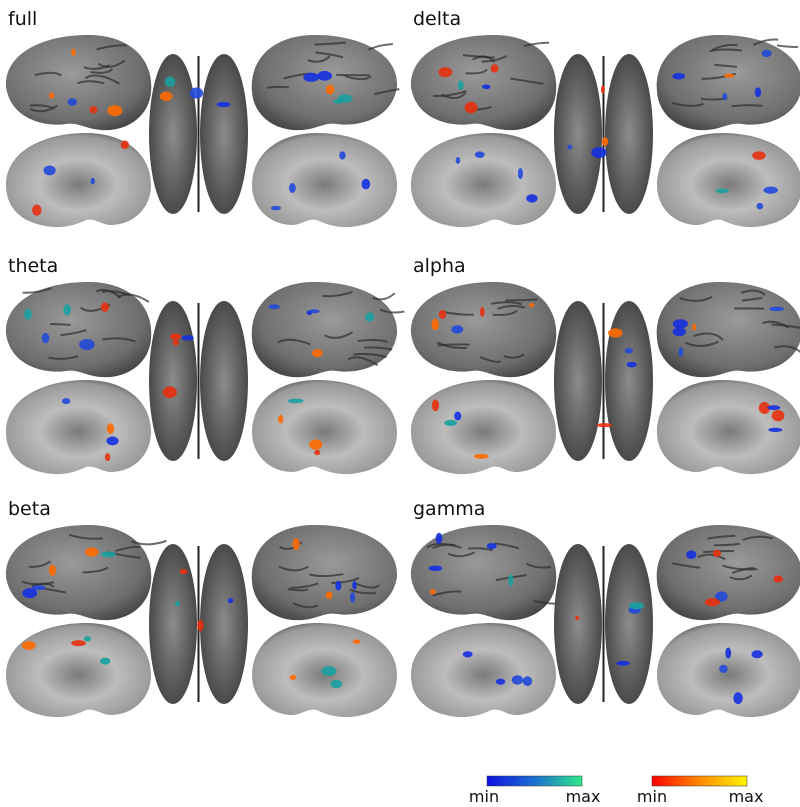 This screenshot has width=800, height=807. Describe the element at coordinates (700, 790) in the screenshot. I see `colorbar-red: min max` at that location.